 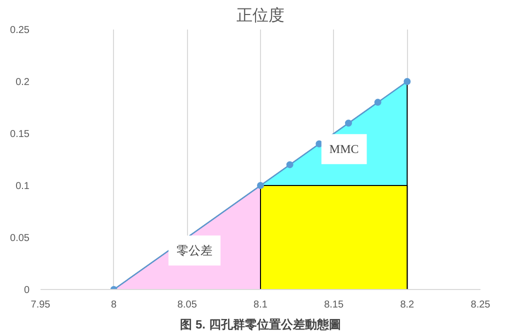 What do you see at coordinates (40, 305) in the screenshot?
I see `x-tick-label: 7.95` at bounding box center [40, 305].